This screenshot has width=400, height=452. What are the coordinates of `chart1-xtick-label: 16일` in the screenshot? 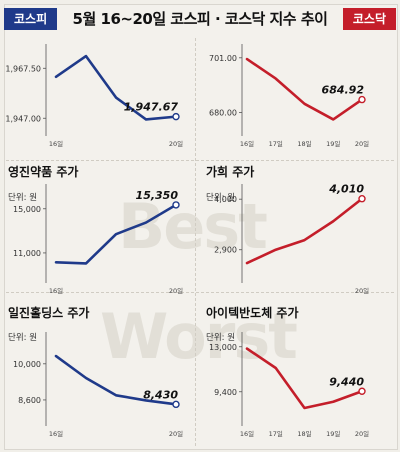 It's located at (56, 143).